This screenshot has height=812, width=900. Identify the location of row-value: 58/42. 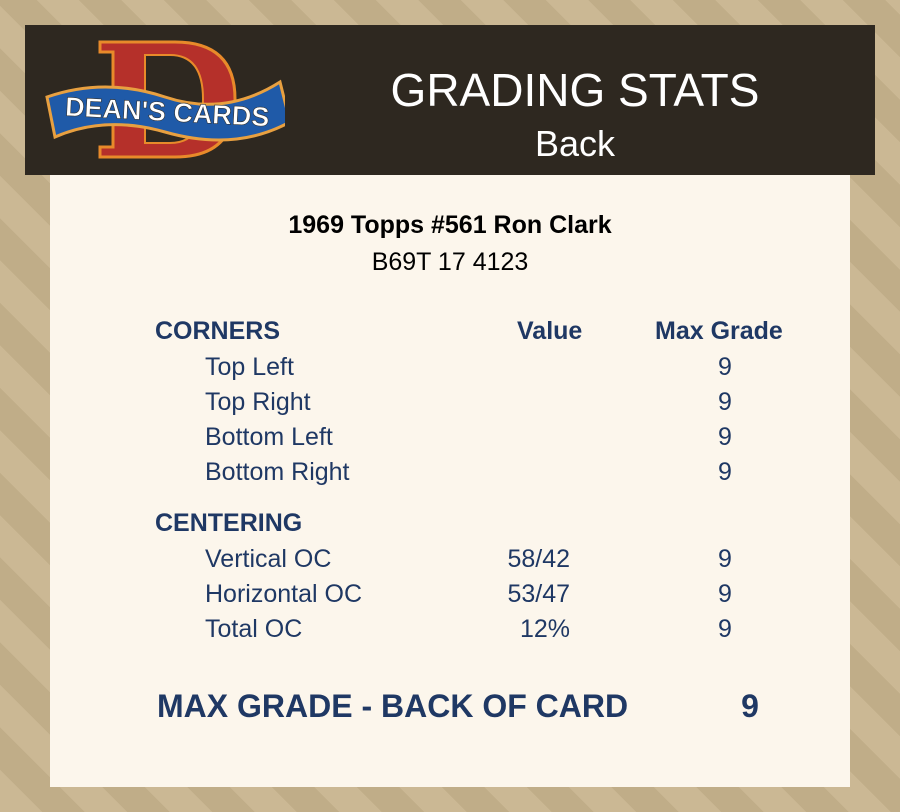
(538, 559).